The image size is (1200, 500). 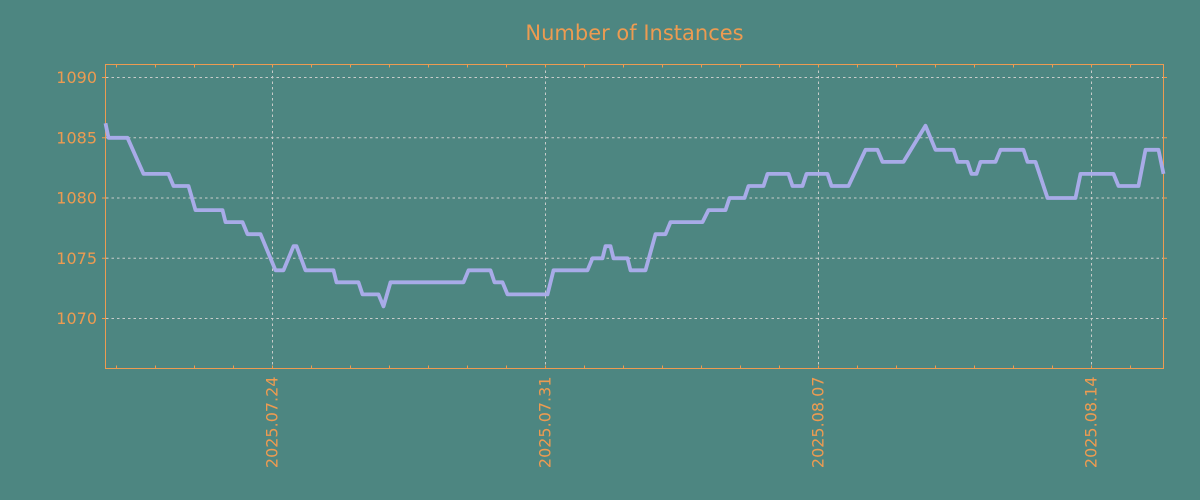 What do you see at coordinates (634, 33) in the screenshot?
I see `chart-title: Number of Instances` at bounding box center [634, 33].